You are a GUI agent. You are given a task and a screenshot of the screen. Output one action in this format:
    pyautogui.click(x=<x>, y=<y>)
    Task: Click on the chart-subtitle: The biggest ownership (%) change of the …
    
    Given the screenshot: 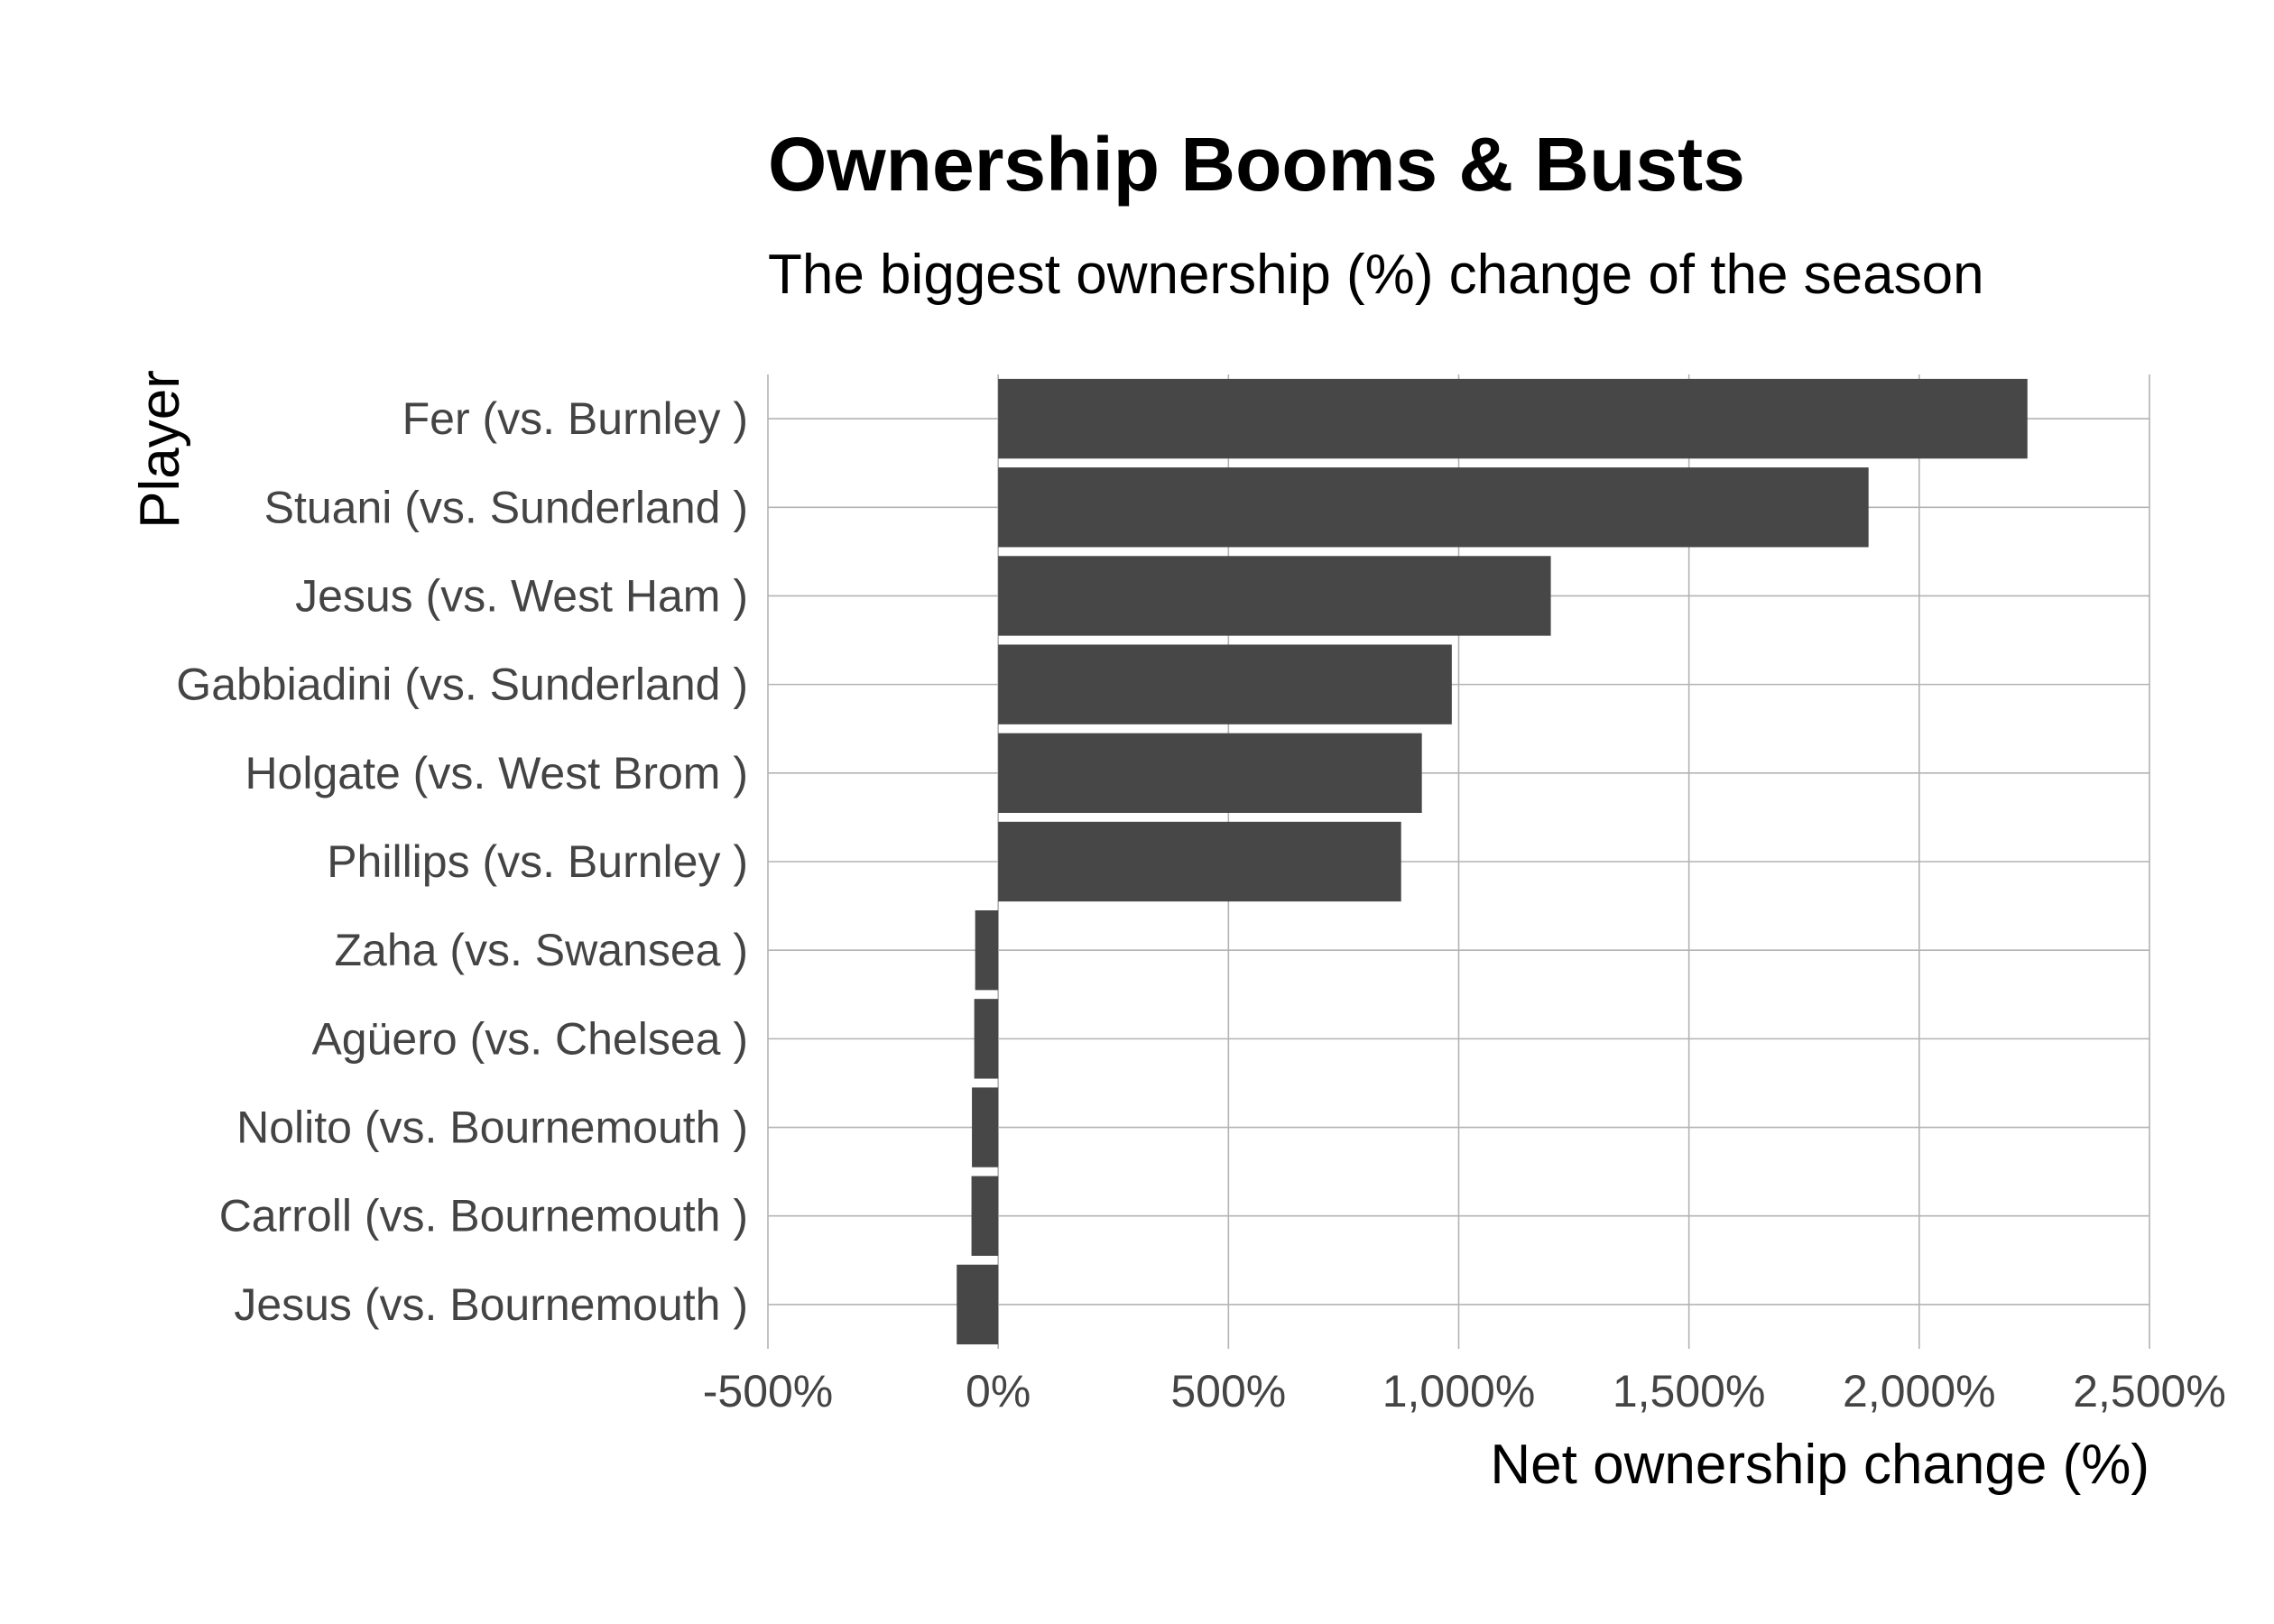 What is the action you would take?
    pyautogui.click(x=1376, y=275)
    